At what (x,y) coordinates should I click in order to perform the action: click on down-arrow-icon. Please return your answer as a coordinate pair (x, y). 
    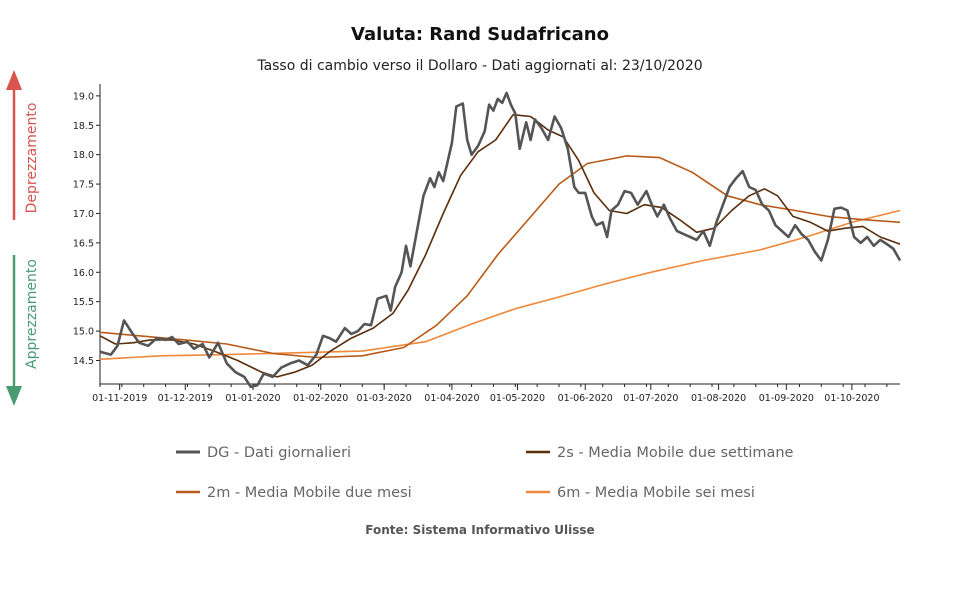
    Looking at the image, I should click on (14, 396).